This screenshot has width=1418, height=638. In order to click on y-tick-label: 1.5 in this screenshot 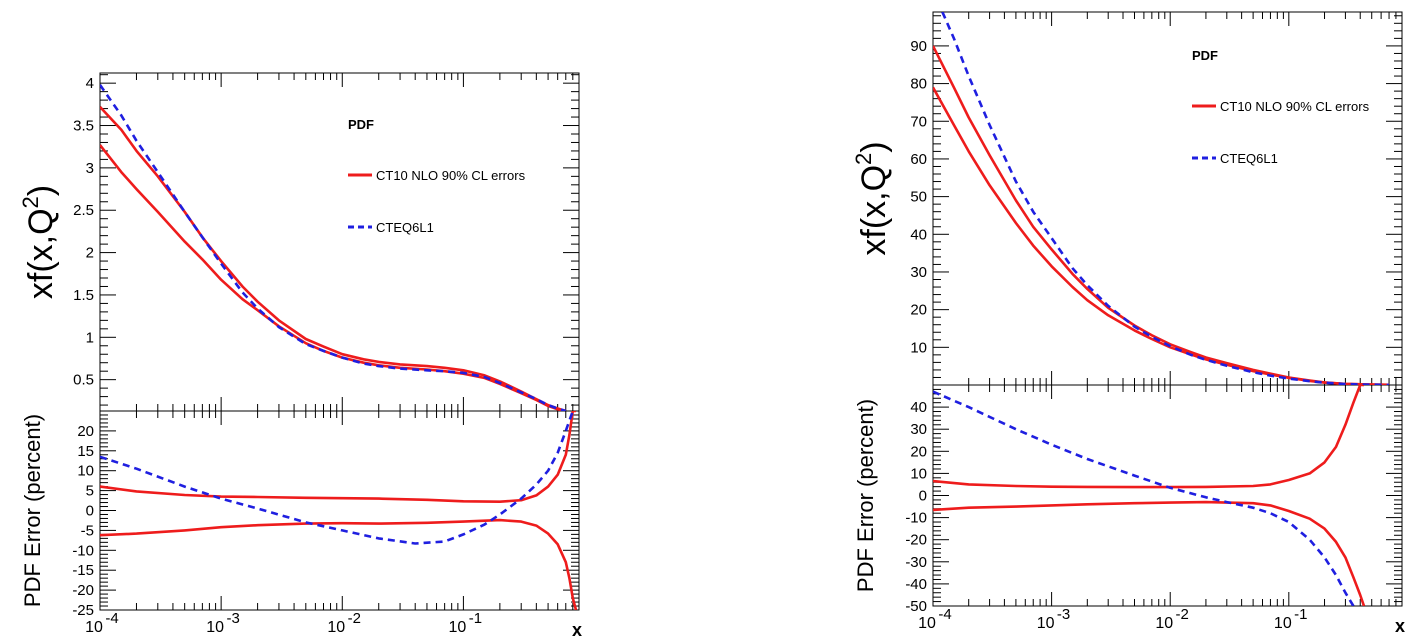, I will do `click(83, 295)`.